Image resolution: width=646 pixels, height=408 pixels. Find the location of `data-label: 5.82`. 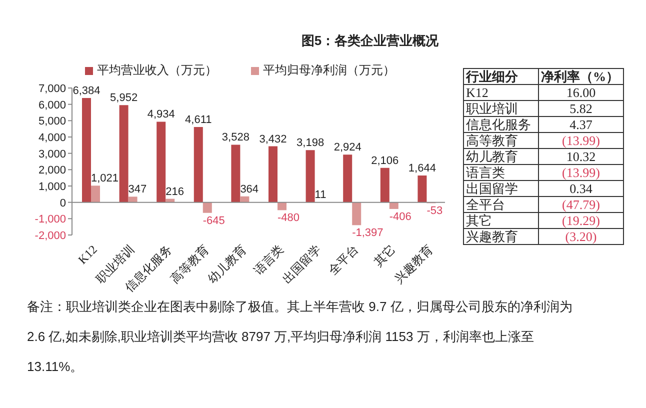

data-label: 5.82 is located at coordinates (581, 108).